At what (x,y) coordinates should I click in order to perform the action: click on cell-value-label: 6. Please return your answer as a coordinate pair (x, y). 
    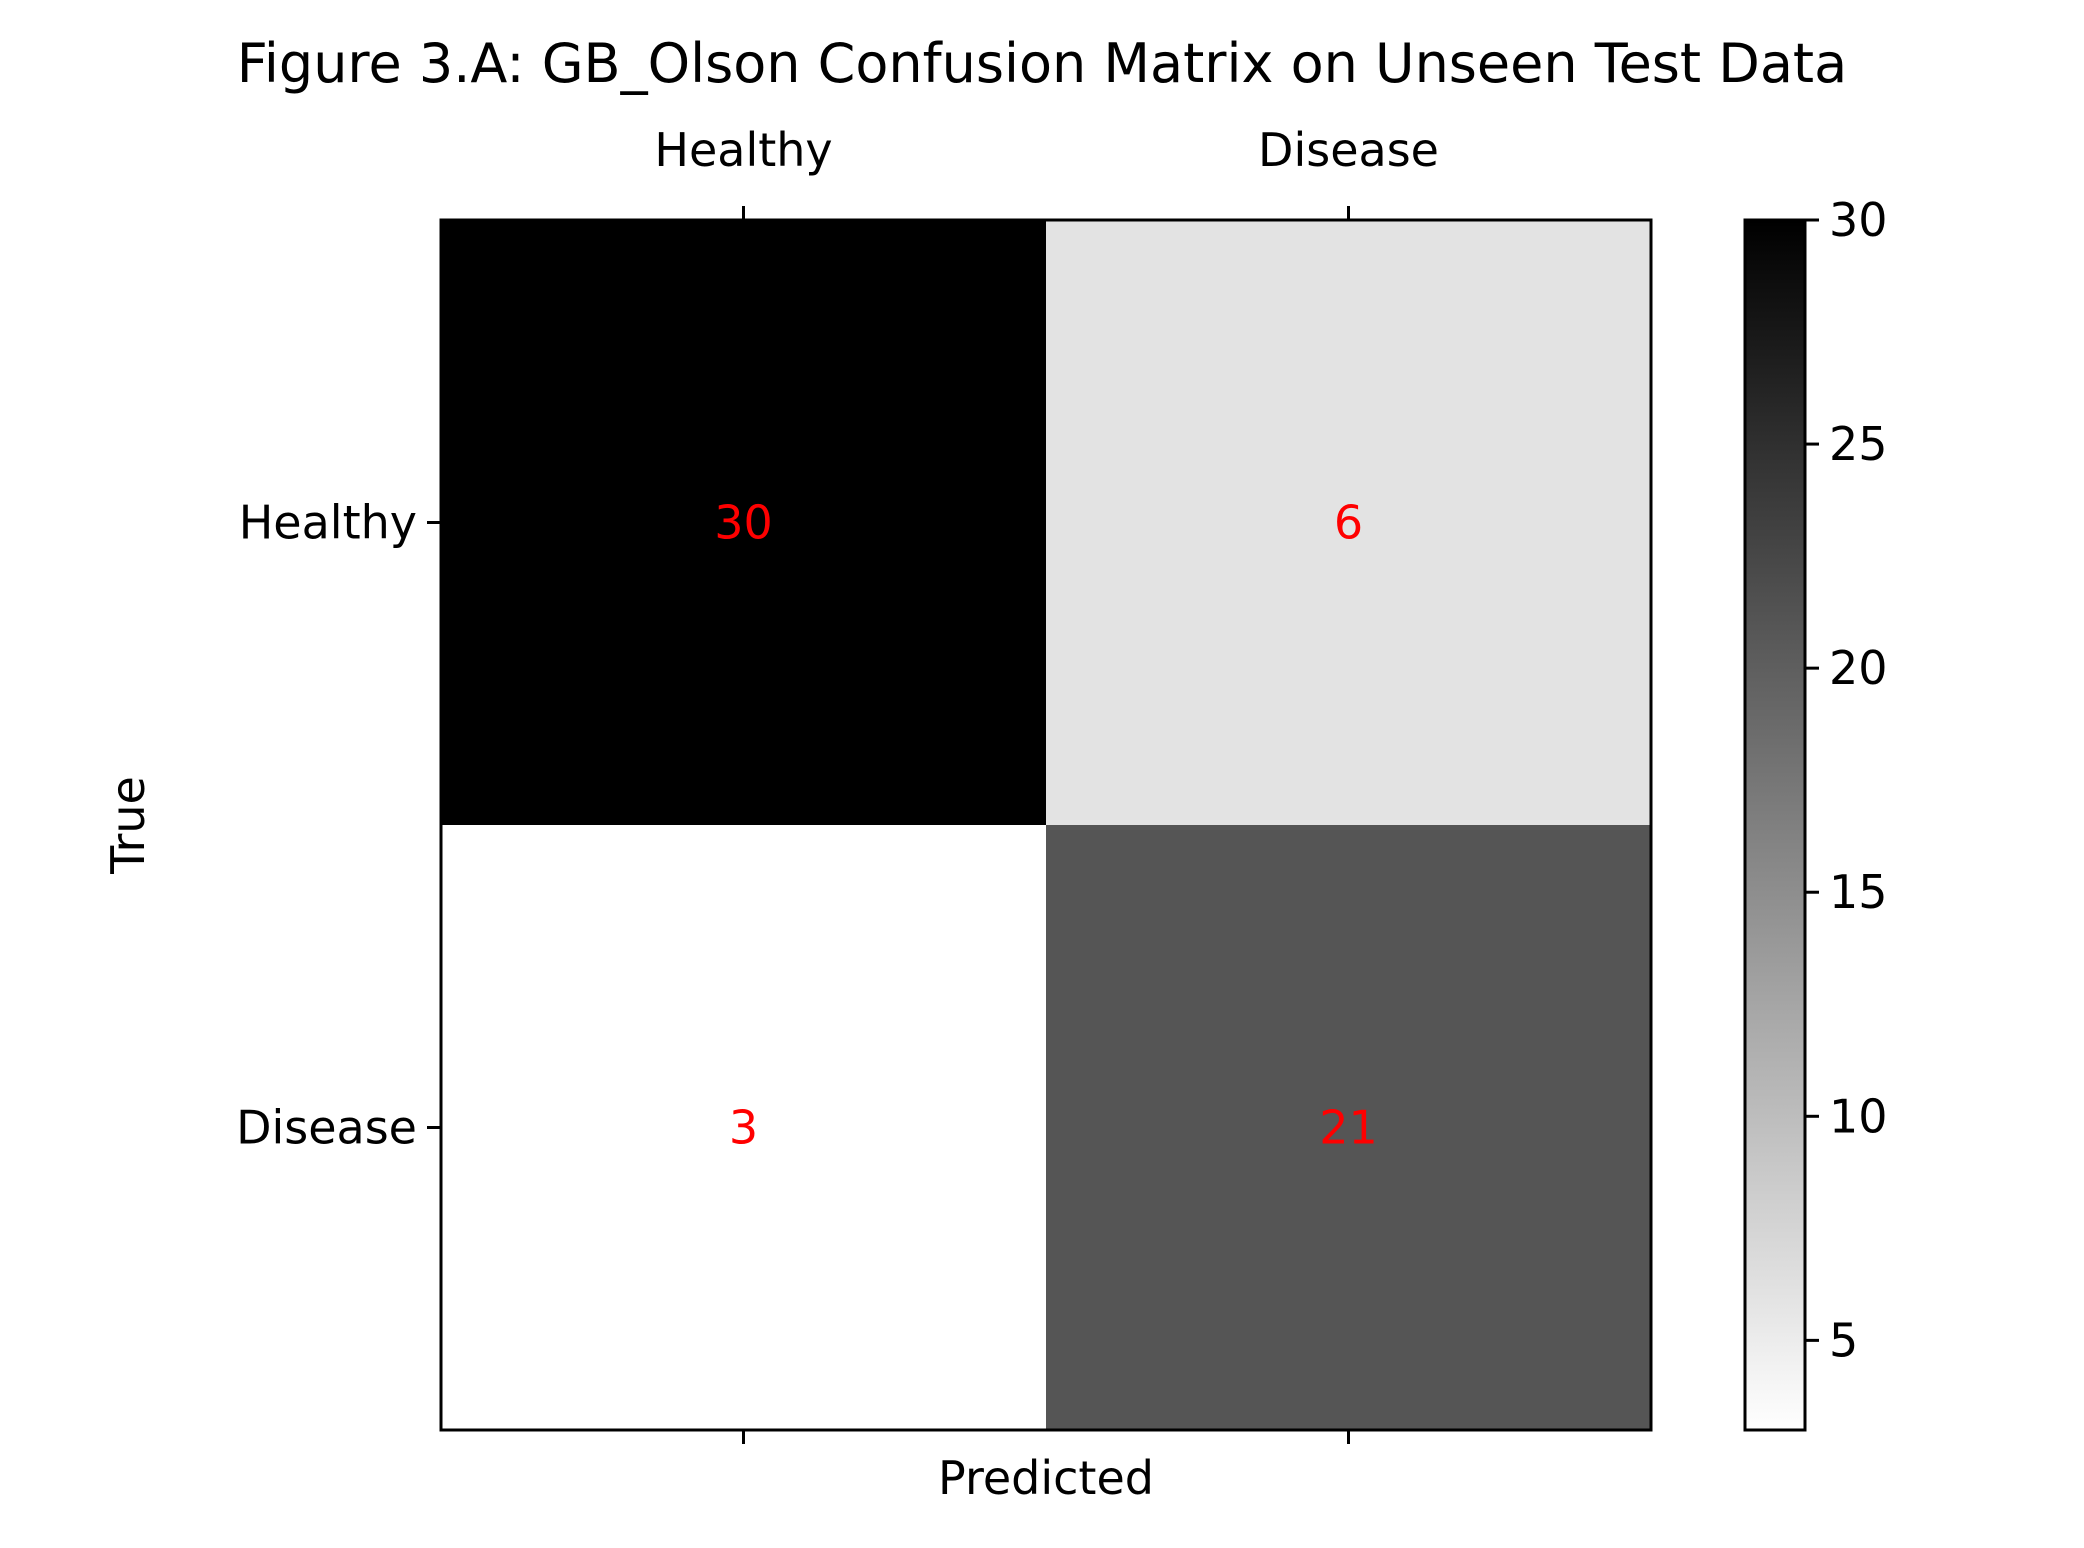
    Looking at the image, I should click on (1348, 523).